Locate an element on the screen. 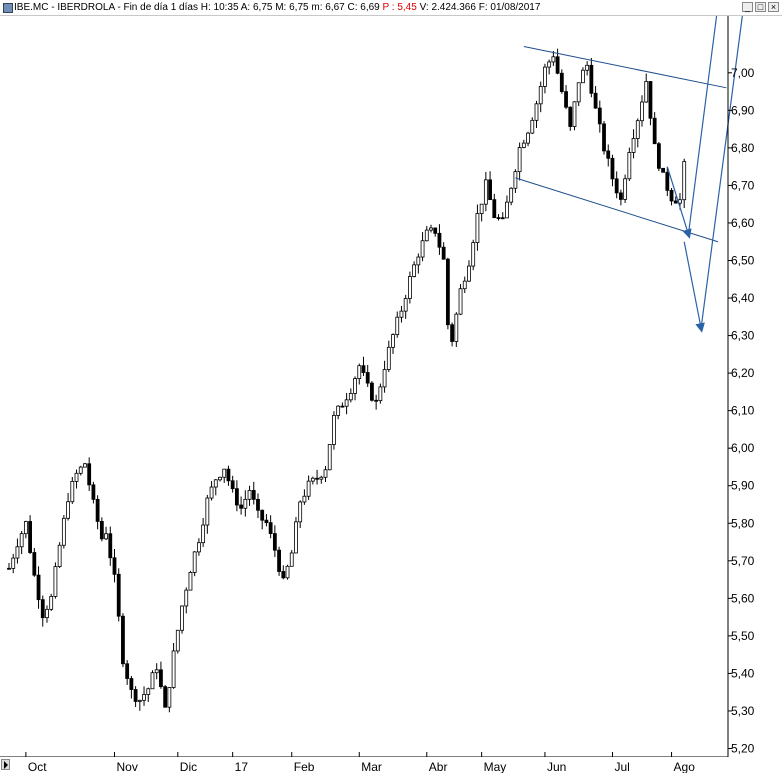  minimize-button: _ is located at coordinates (747, 7).